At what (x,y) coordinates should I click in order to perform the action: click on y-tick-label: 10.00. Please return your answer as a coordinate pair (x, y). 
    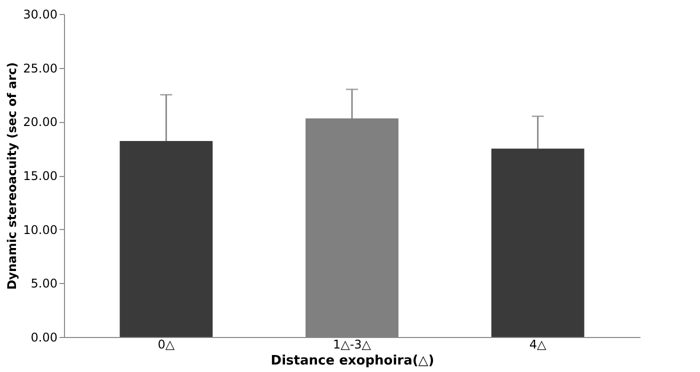
    Looking at the image, I should click on (40, 229).